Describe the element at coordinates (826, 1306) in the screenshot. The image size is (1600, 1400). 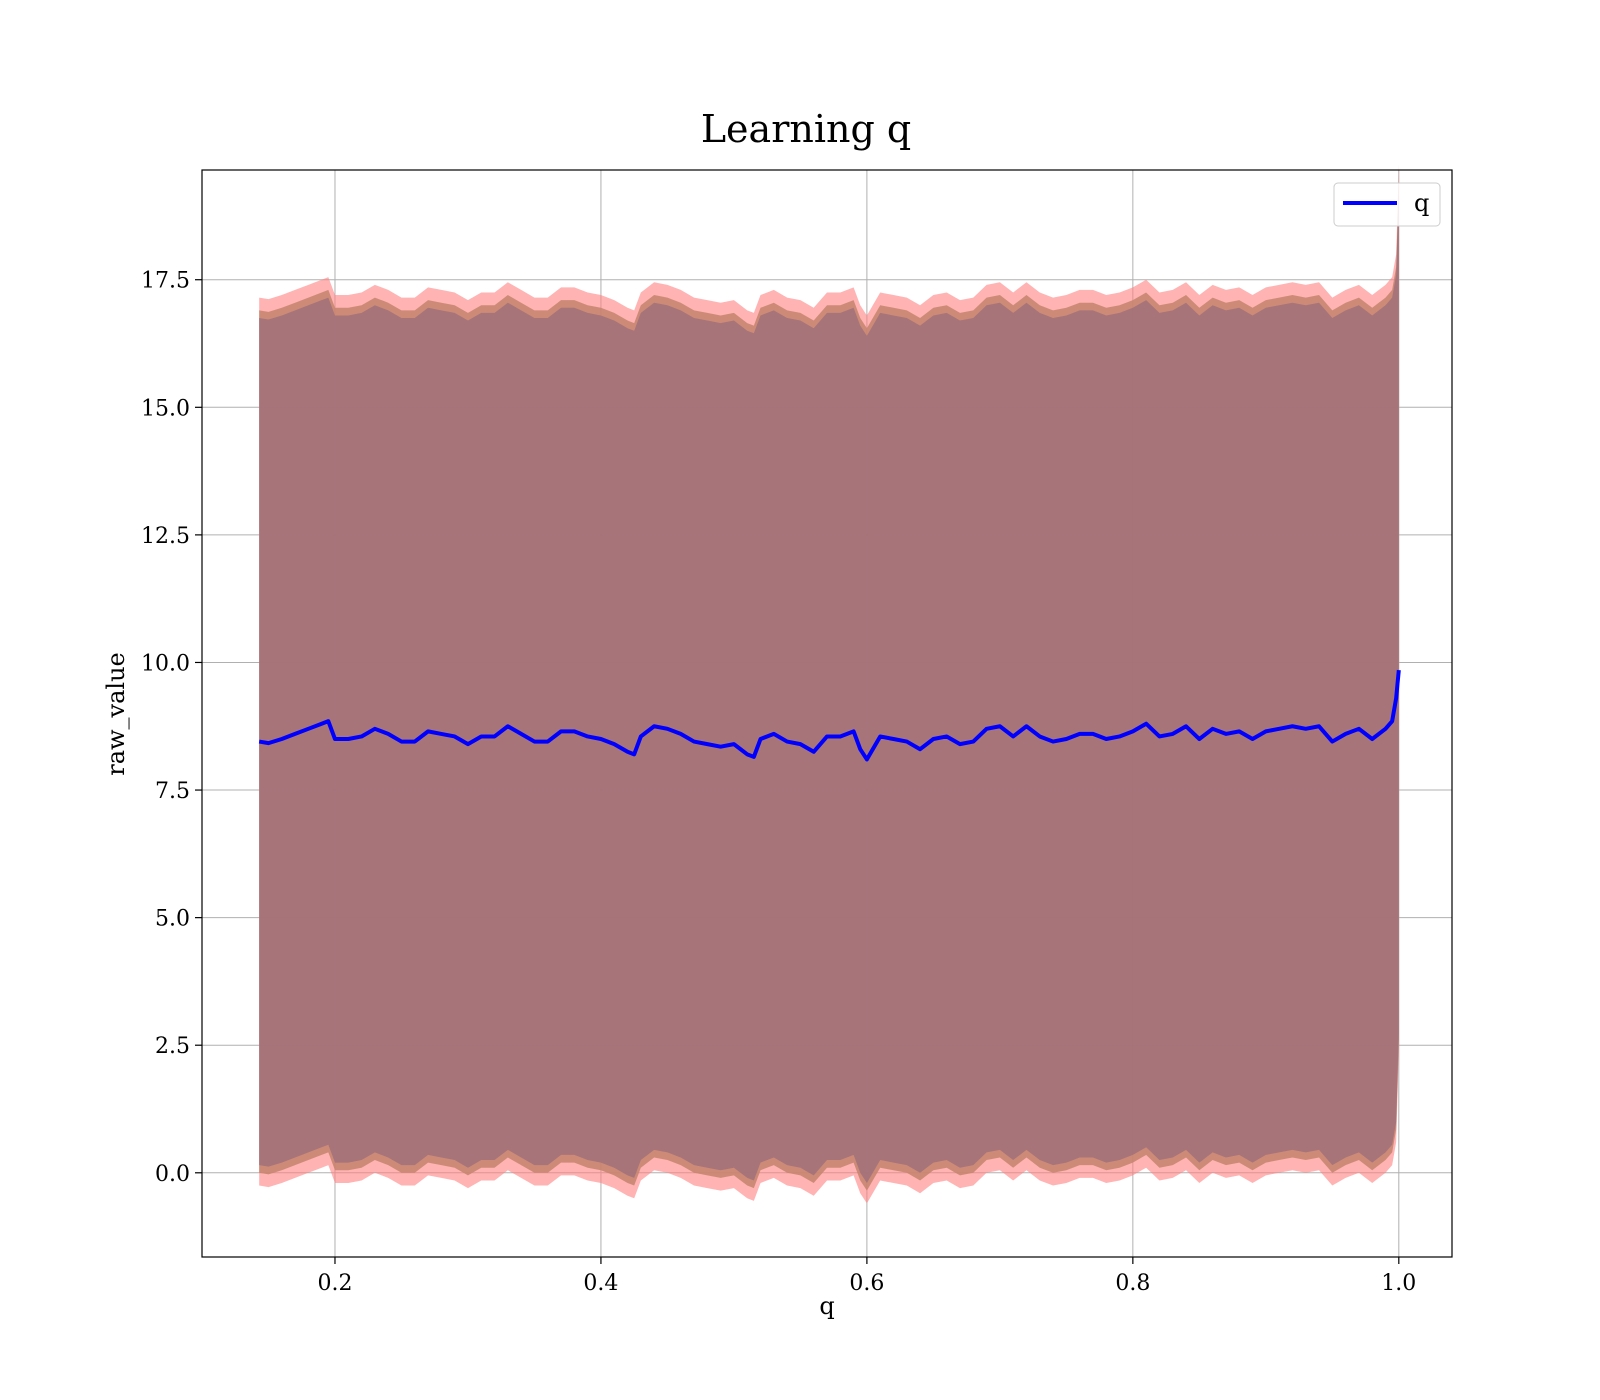
I see `x-axis-label: q` at that location.